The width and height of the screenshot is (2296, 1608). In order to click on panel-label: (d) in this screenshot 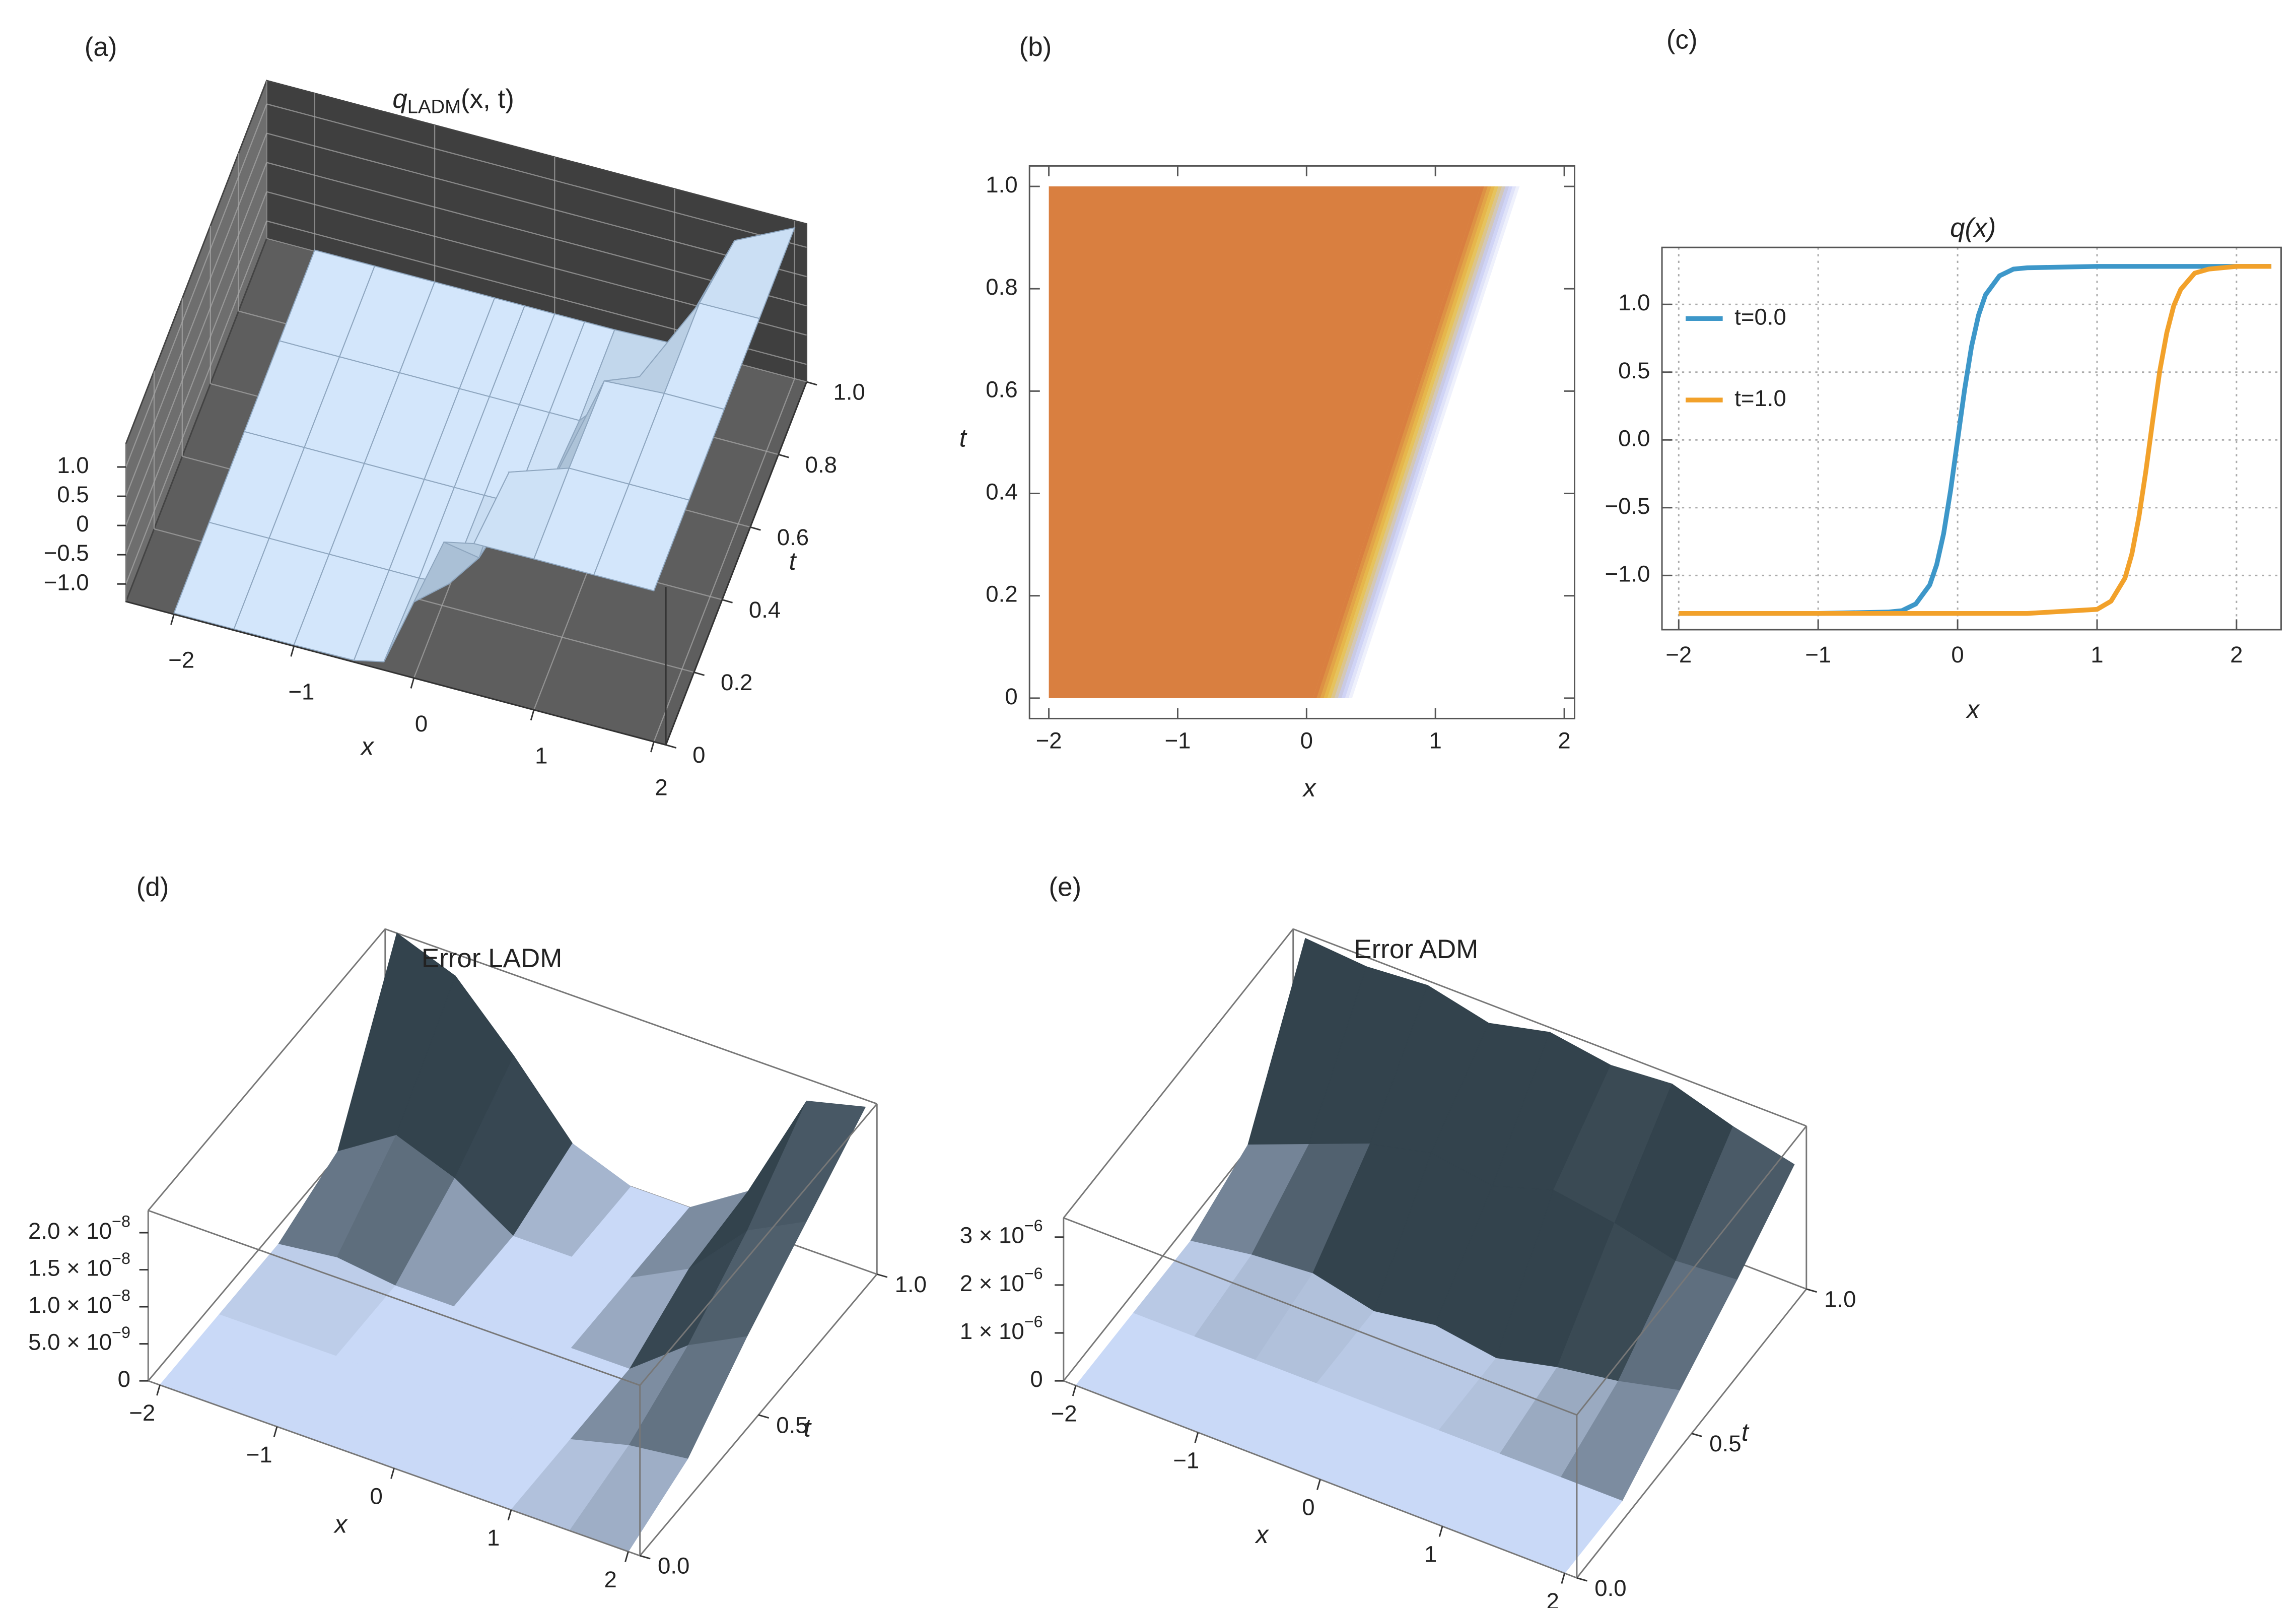, I will do `click(152, 887)`.